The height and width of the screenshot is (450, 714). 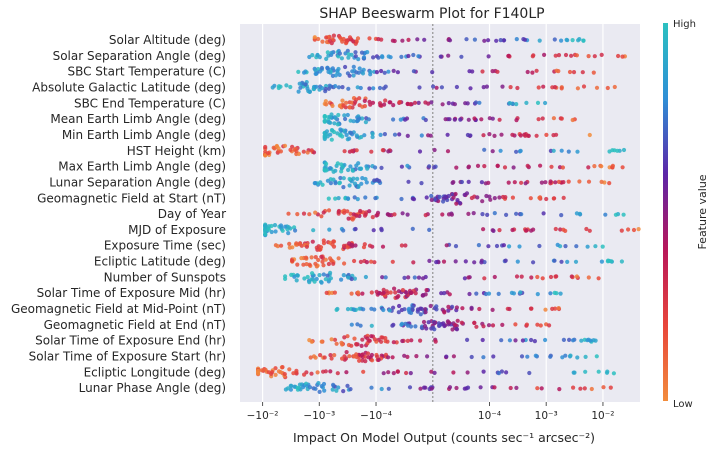 What do you see at coordinates (431, 14) in the screenshot?
I see `chart-title: SHAP Beeswarm Plot for F140LP` at bounding box center [431, 14].